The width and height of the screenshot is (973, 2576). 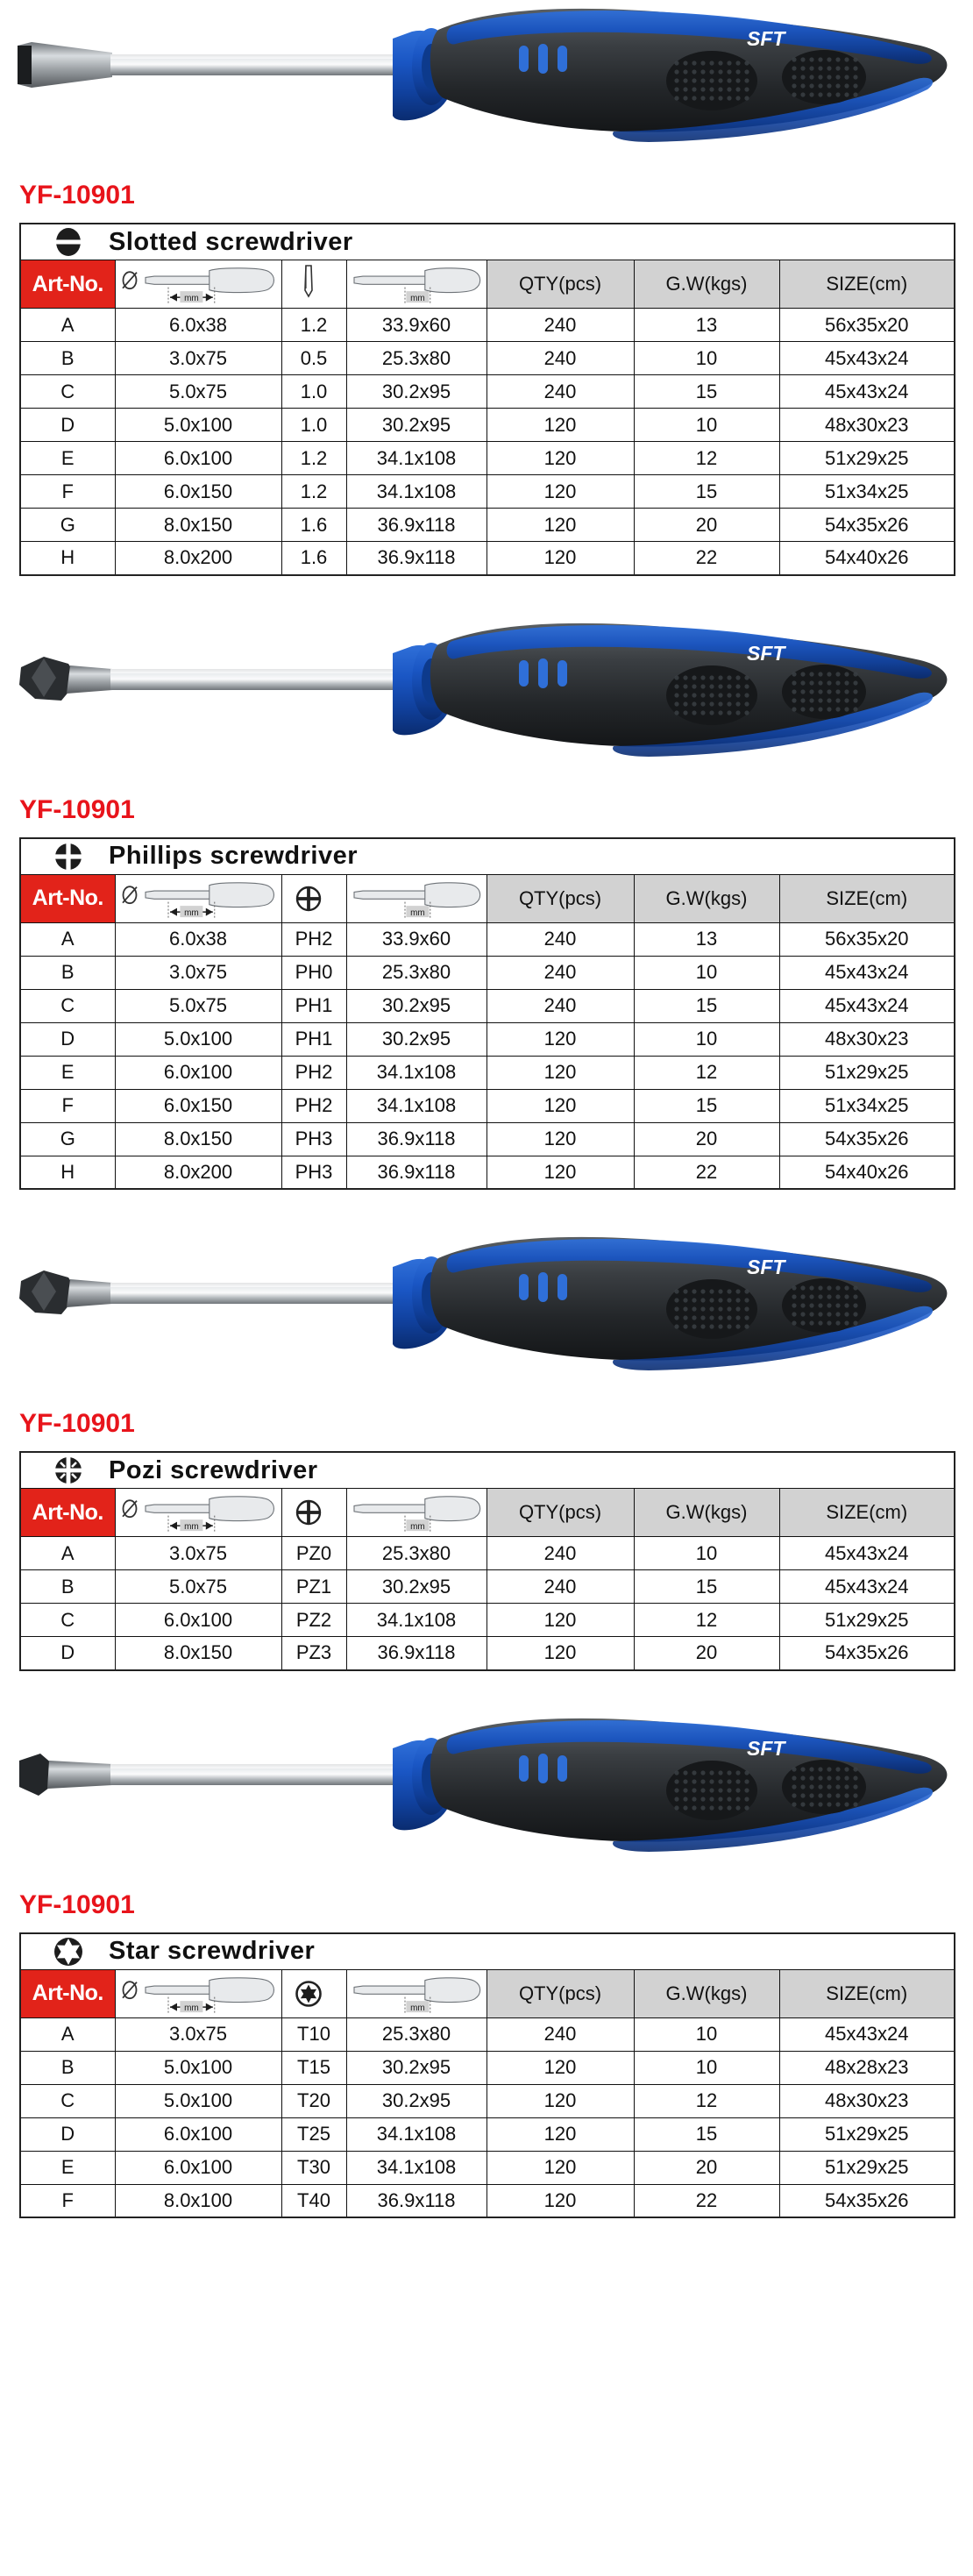 What do you see at coordinates (706, 939) in the screenshot?
I see `cell-gross-weight: 13` at bounding box center [706, 939].